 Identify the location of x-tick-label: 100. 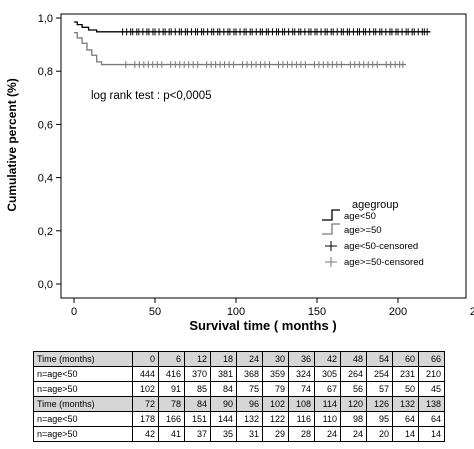
(236, 312).